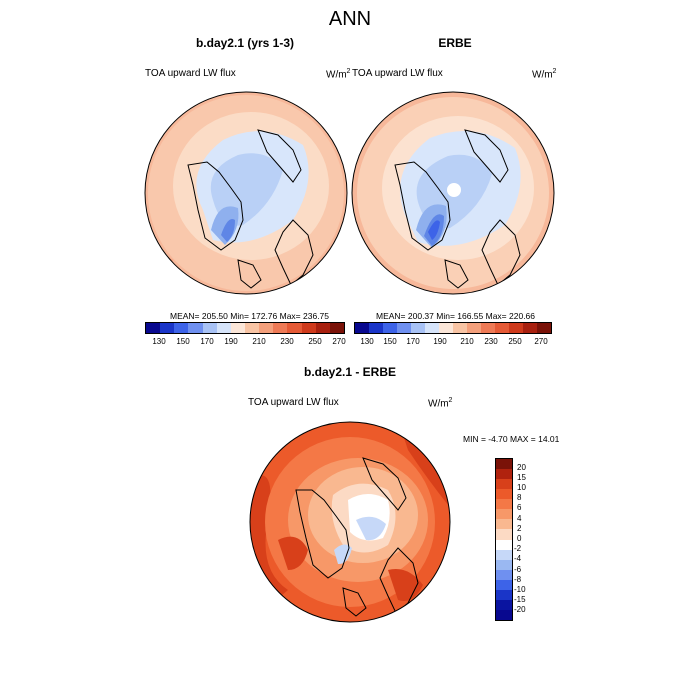 The image size is (700, 700). I want to click on colorbar-label: 2, so click(519, 528).